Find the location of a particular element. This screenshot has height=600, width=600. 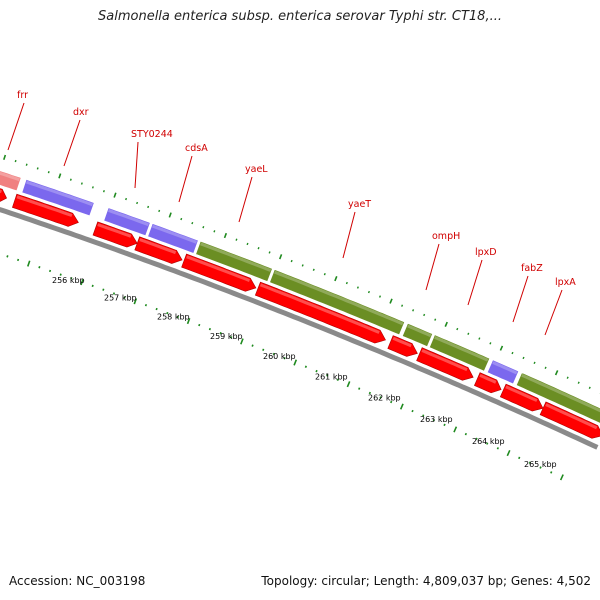

gene-label-lpxd: lpxD is located at coordinates (486, 252).